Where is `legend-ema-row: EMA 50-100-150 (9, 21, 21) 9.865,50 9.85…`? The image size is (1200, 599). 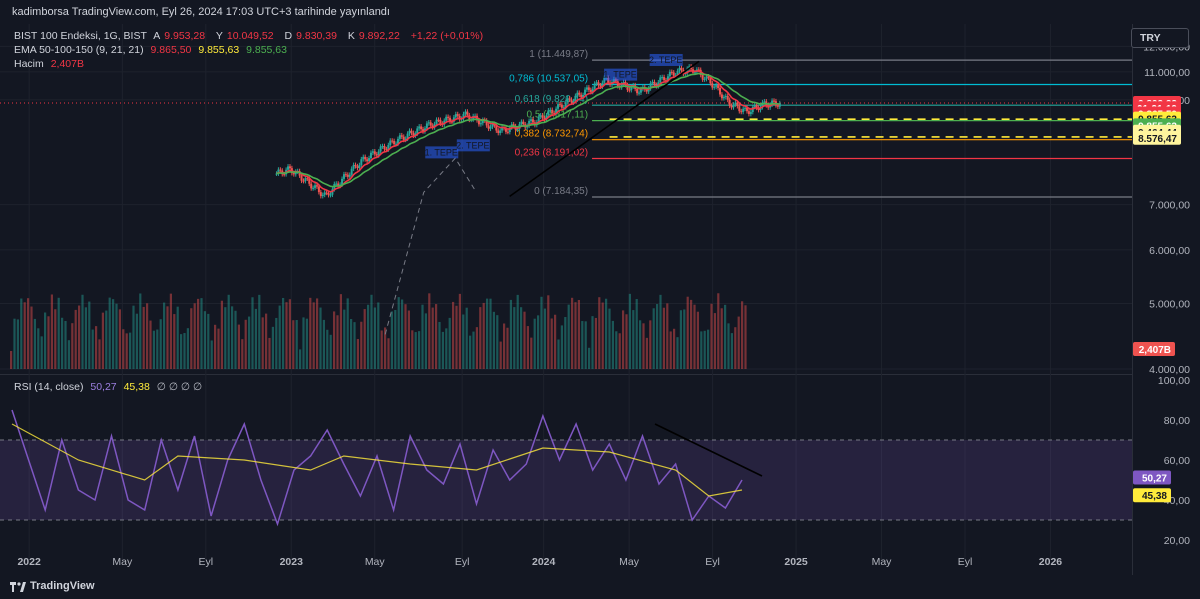
legend-ema-row: EMA 50-100-150 (9, 21, 21) 9.865,50 9.85… is located at coordinates (152, 50).